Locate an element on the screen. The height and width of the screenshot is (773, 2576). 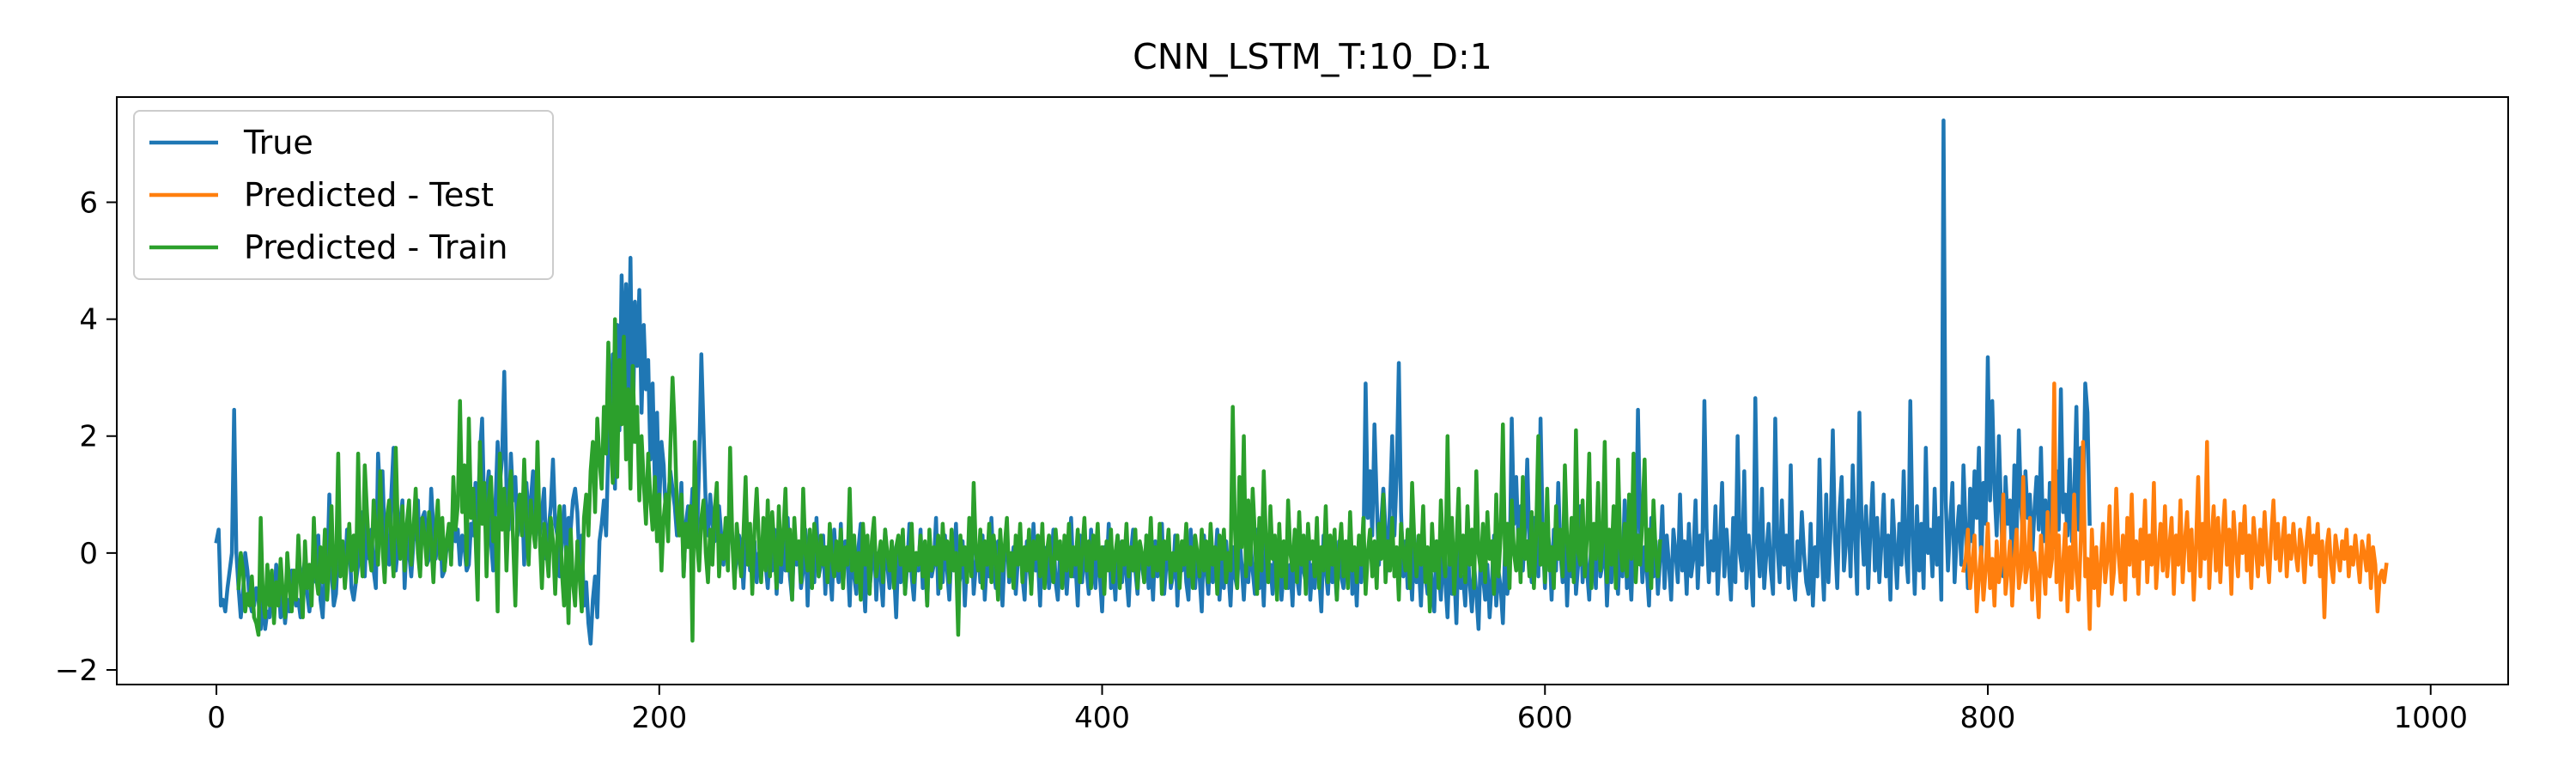
legend-label: Predicted - Train is located at coordinates (376, 247).